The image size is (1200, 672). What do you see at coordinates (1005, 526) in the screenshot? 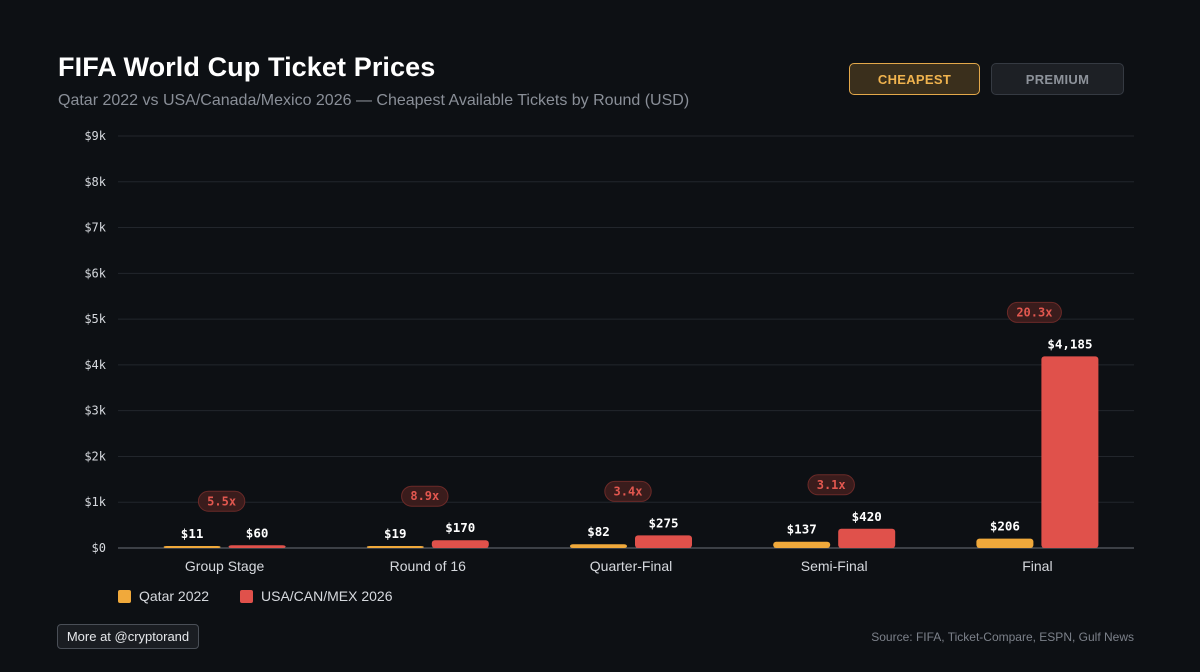
I see `value-label-qatar: $206` at bounding box center [1005, 526].